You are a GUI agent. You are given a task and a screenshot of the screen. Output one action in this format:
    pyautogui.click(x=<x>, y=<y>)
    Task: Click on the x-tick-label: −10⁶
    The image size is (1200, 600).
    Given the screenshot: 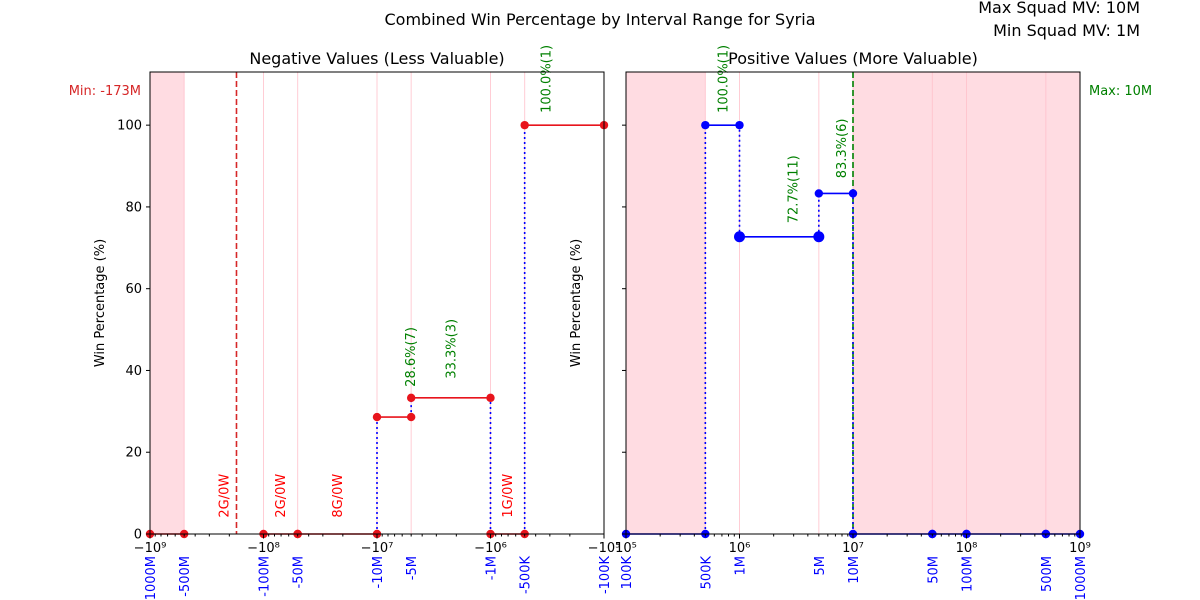 What is the action you would take?
    pyautogui.click(x=490, y=548)
    